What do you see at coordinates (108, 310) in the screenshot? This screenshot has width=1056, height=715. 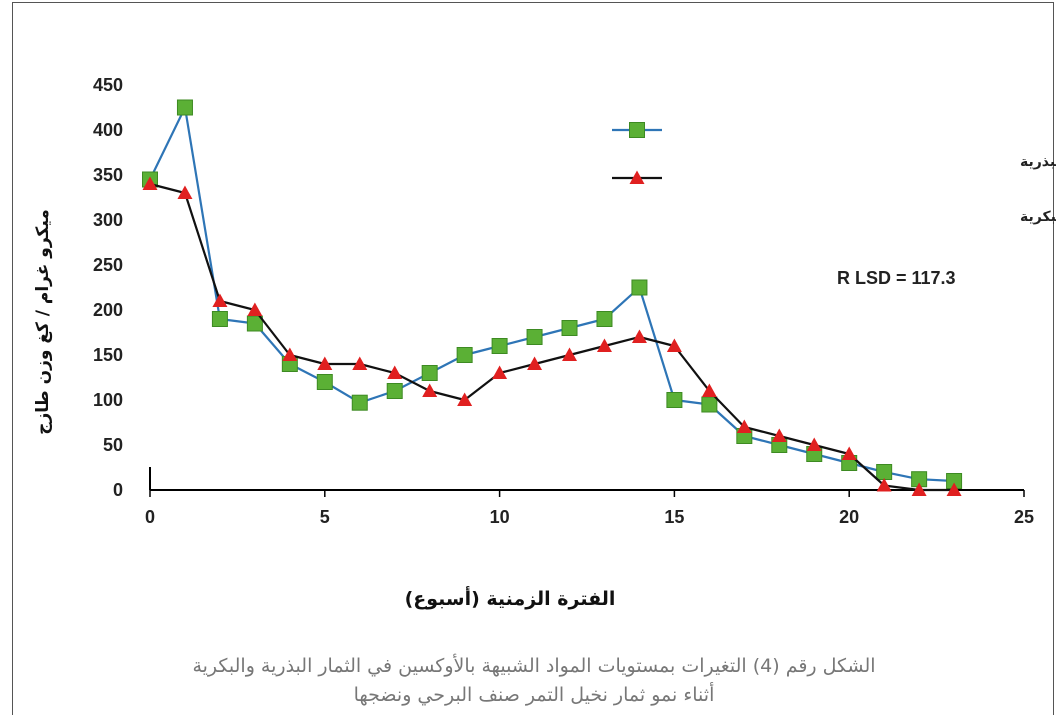 I see `y-tick-label: 200` at bounding box center [108, 310].